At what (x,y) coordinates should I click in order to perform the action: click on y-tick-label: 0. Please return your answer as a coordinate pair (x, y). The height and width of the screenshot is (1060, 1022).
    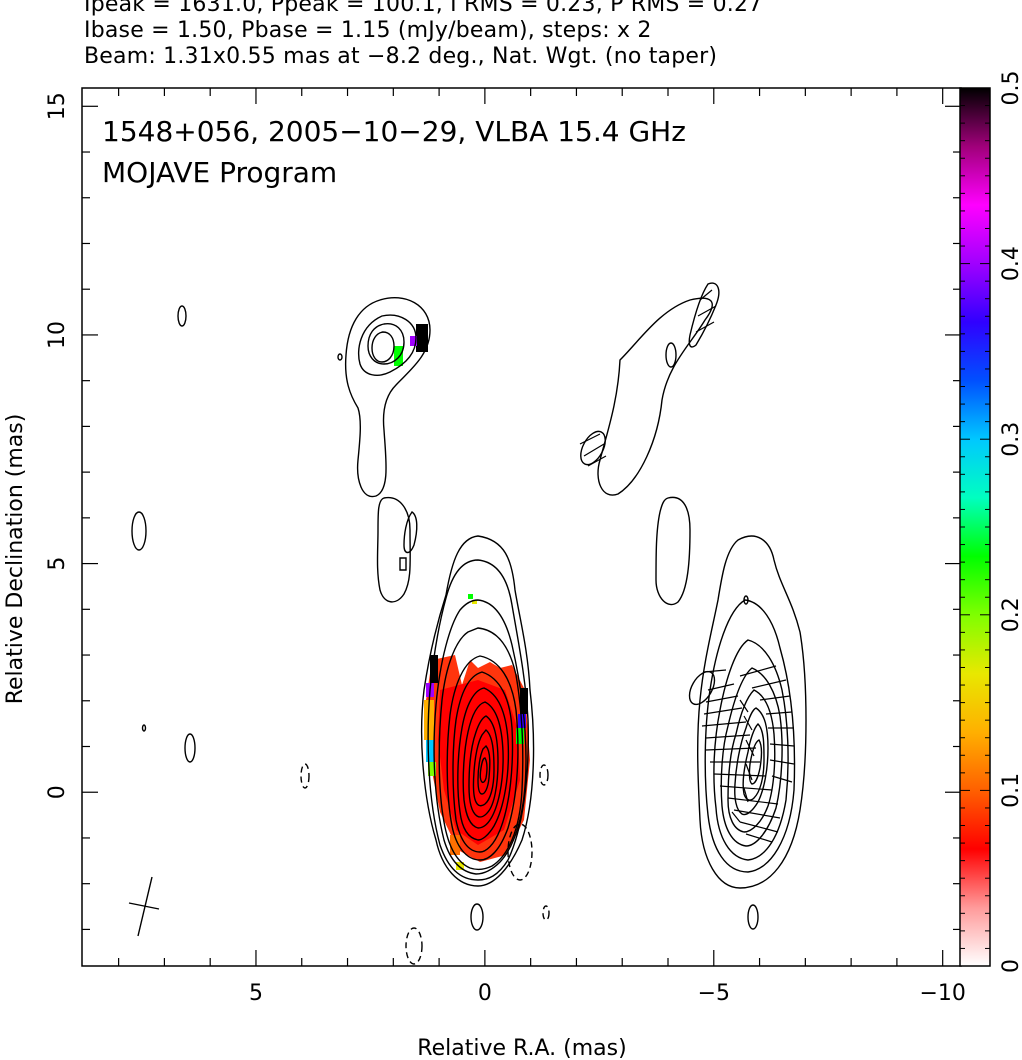
    Looking at the image, I should click on (57, 792).